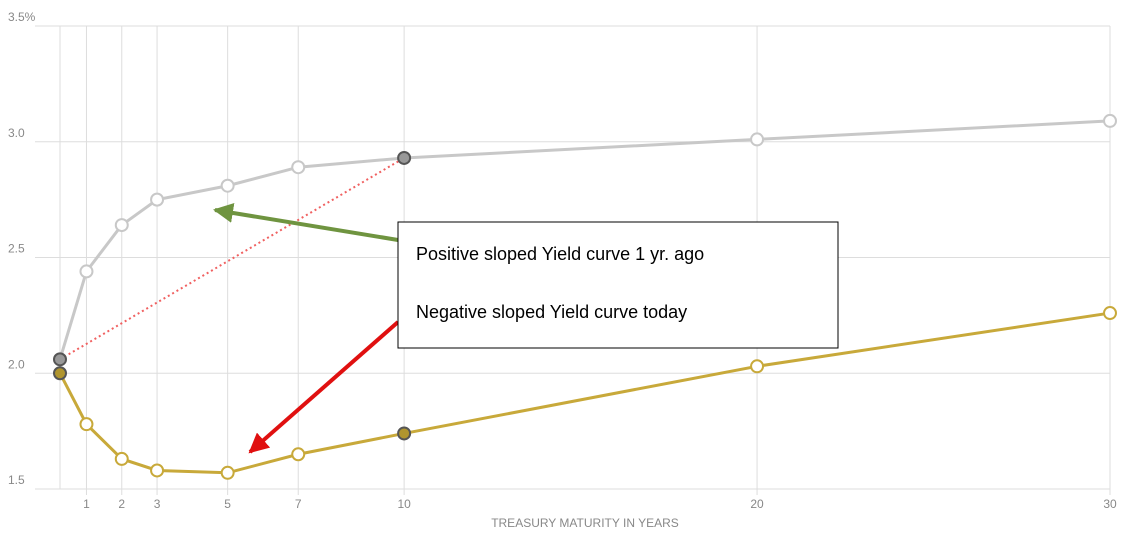  I want to click on y-tick-label: 3.0, so click(16, 133).